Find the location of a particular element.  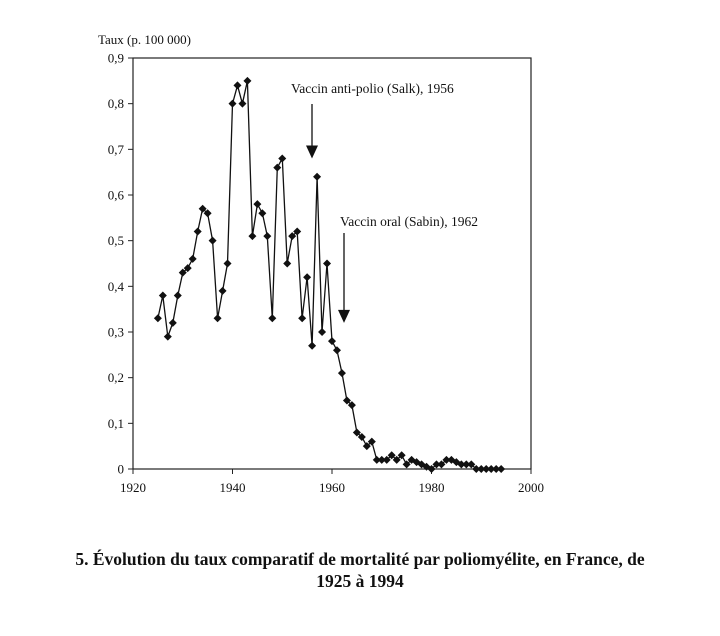

y-tick-label: 0,6 is located at coordinates (116, 195).